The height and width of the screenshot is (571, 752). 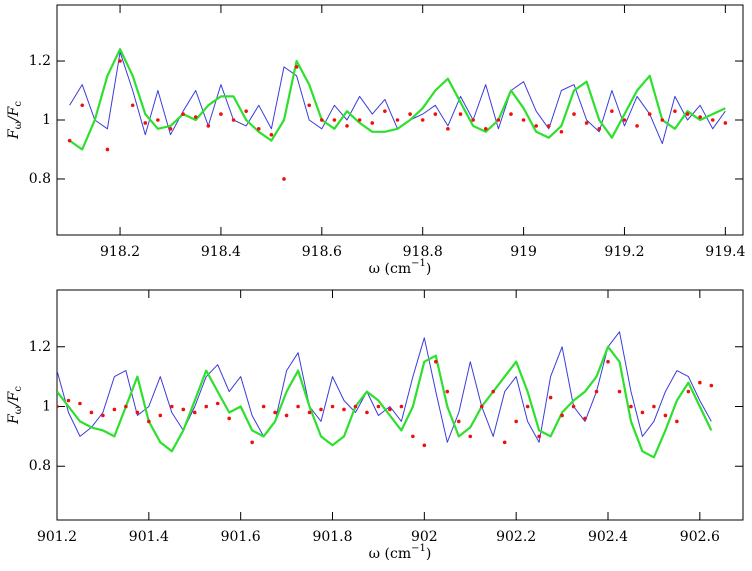 What do you see at coordinates (40, 466) in the screenshot?
I see `y-tick-label: 0.8` at bounding box center [40, 466].